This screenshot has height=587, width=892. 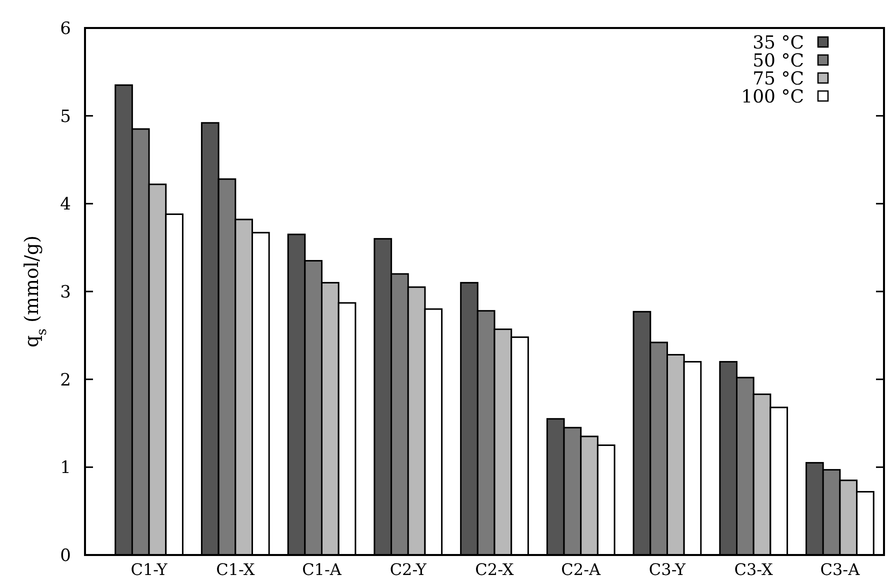 I want to click on x-tick-label: C3-A, so click(x=840, y=569).